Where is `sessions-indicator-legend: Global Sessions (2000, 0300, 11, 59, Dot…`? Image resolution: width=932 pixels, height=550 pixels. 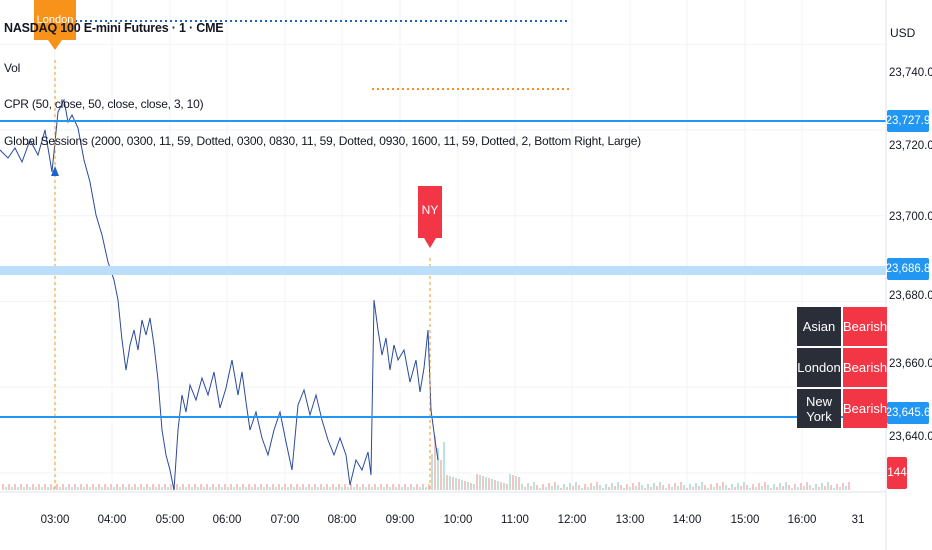
sessions-indicator-legend: Global Sessions (2000, 0300, 11, 59, Dot… is located at coordinates (322, 141).